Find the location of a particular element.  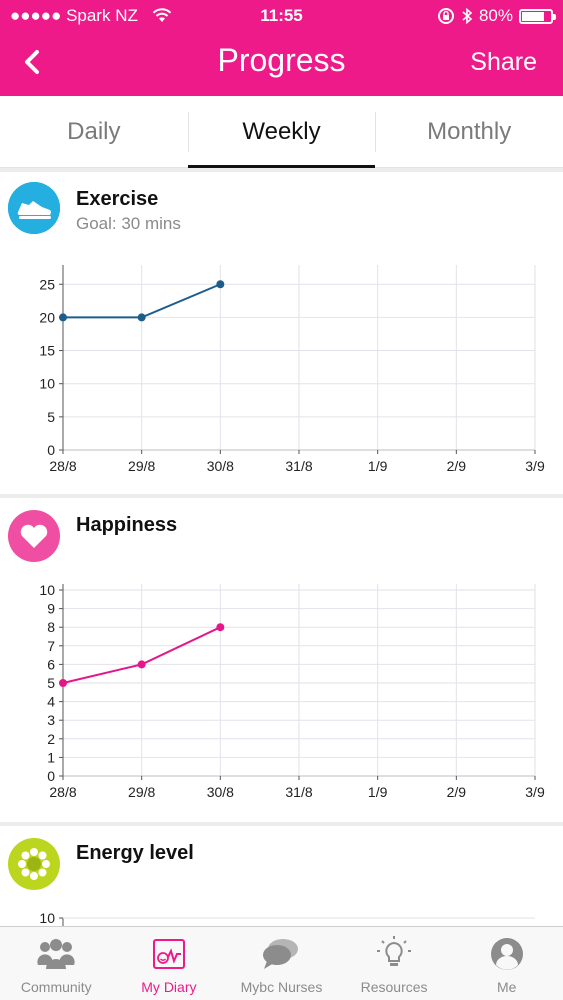

community-icon is located at coordinates (56, 954).